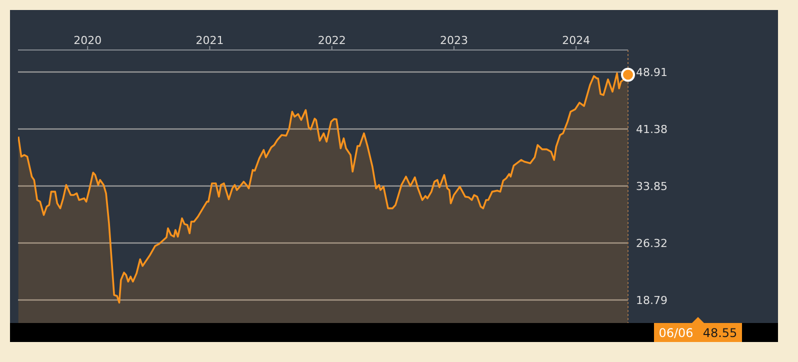 Image resolution: width=798 pixels, height=362 pixels. Describe the element at coordinates (720, 333) in the screenshot. I see `text: 48.55` at that location.